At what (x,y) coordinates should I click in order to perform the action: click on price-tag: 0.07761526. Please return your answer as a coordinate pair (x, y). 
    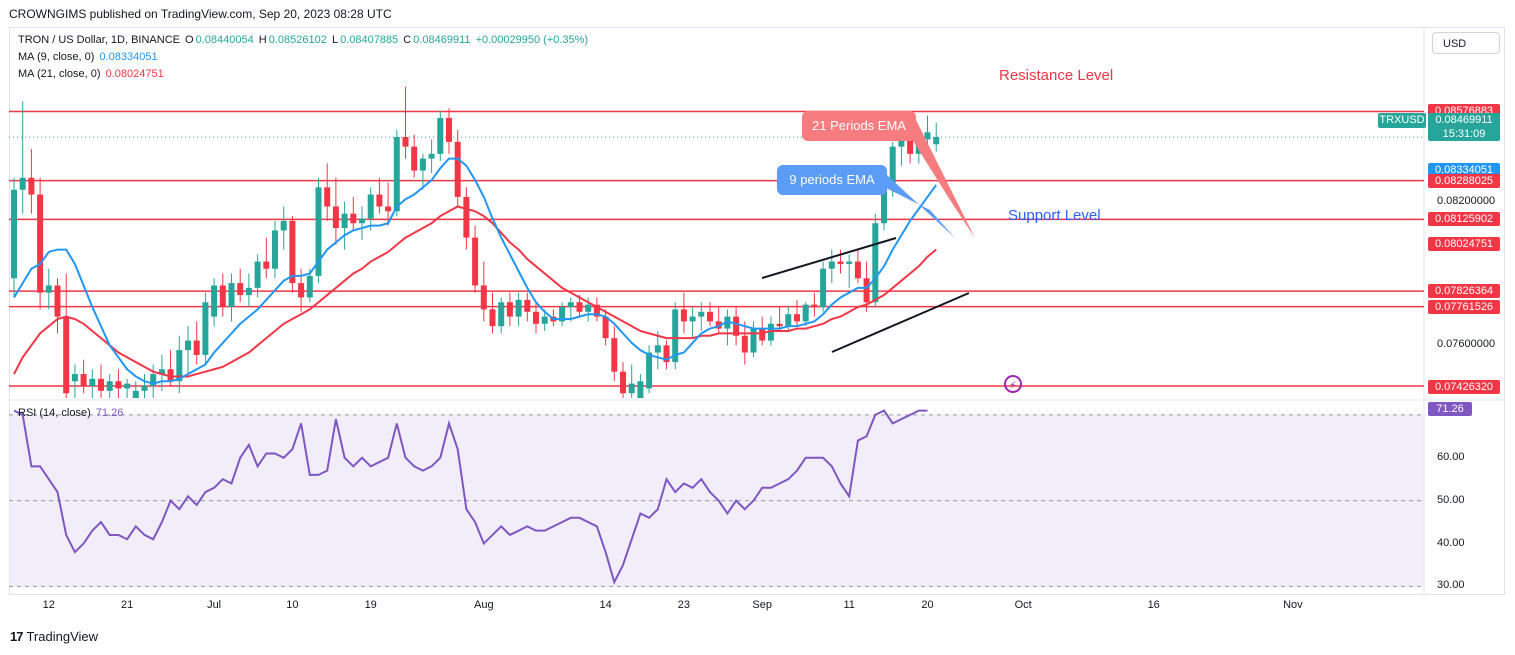
    Looking at the image, I should click on (1464, 306).